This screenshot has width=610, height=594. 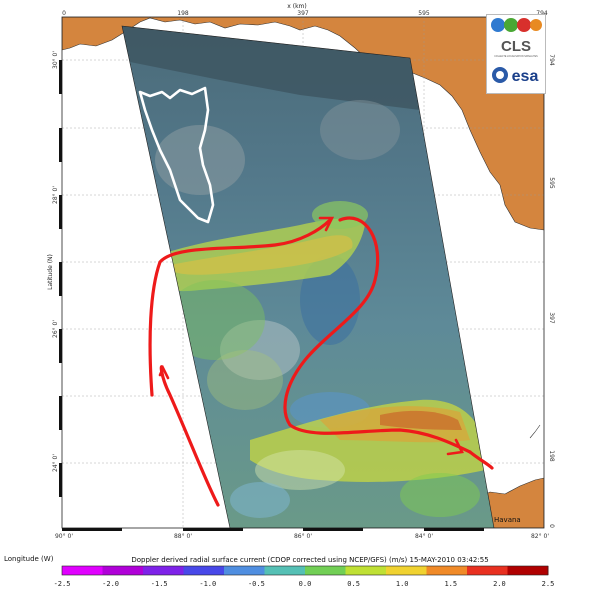 I want to click on colorbar-tick-label: 0.0, so click(x=305, y=584).